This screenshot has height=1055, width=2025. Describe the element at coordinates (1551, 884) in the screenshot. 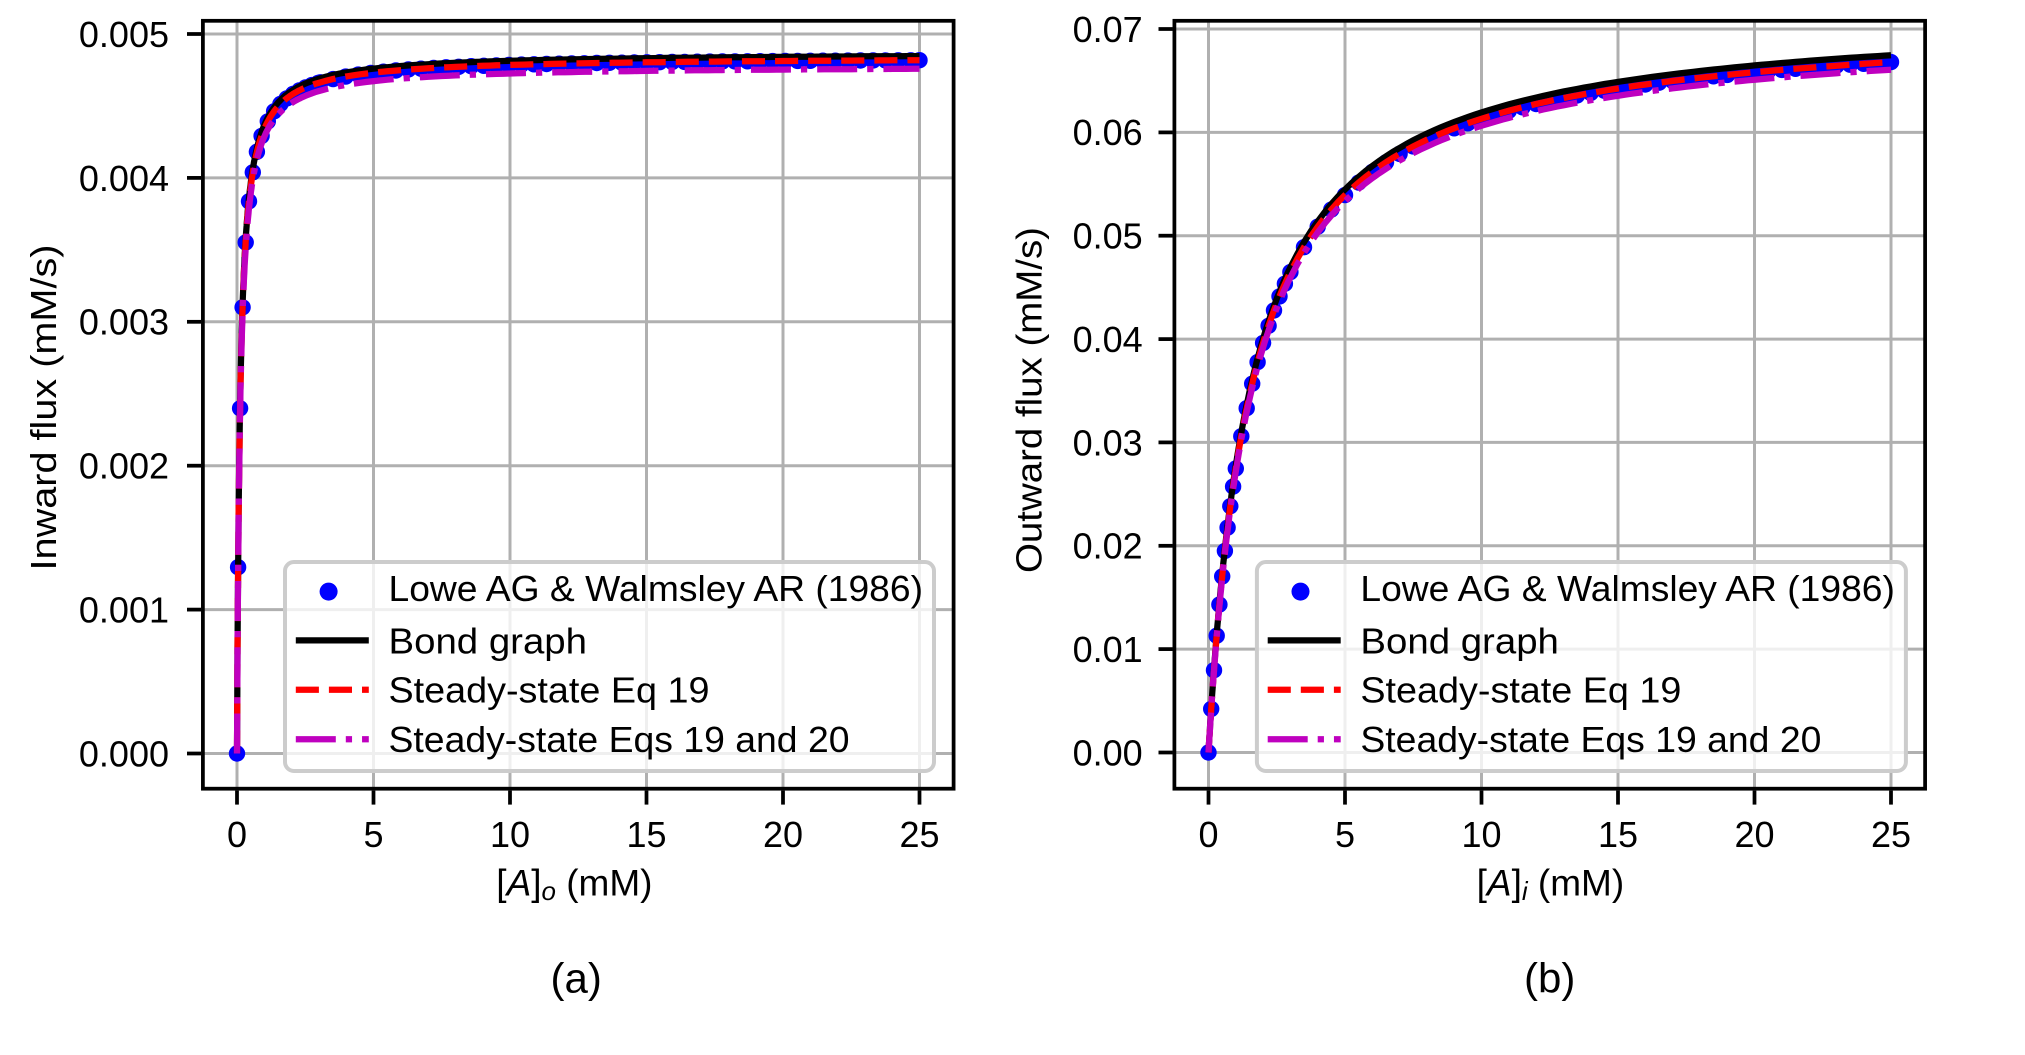

I see `svg-text: [A]i (mM)` at that location.